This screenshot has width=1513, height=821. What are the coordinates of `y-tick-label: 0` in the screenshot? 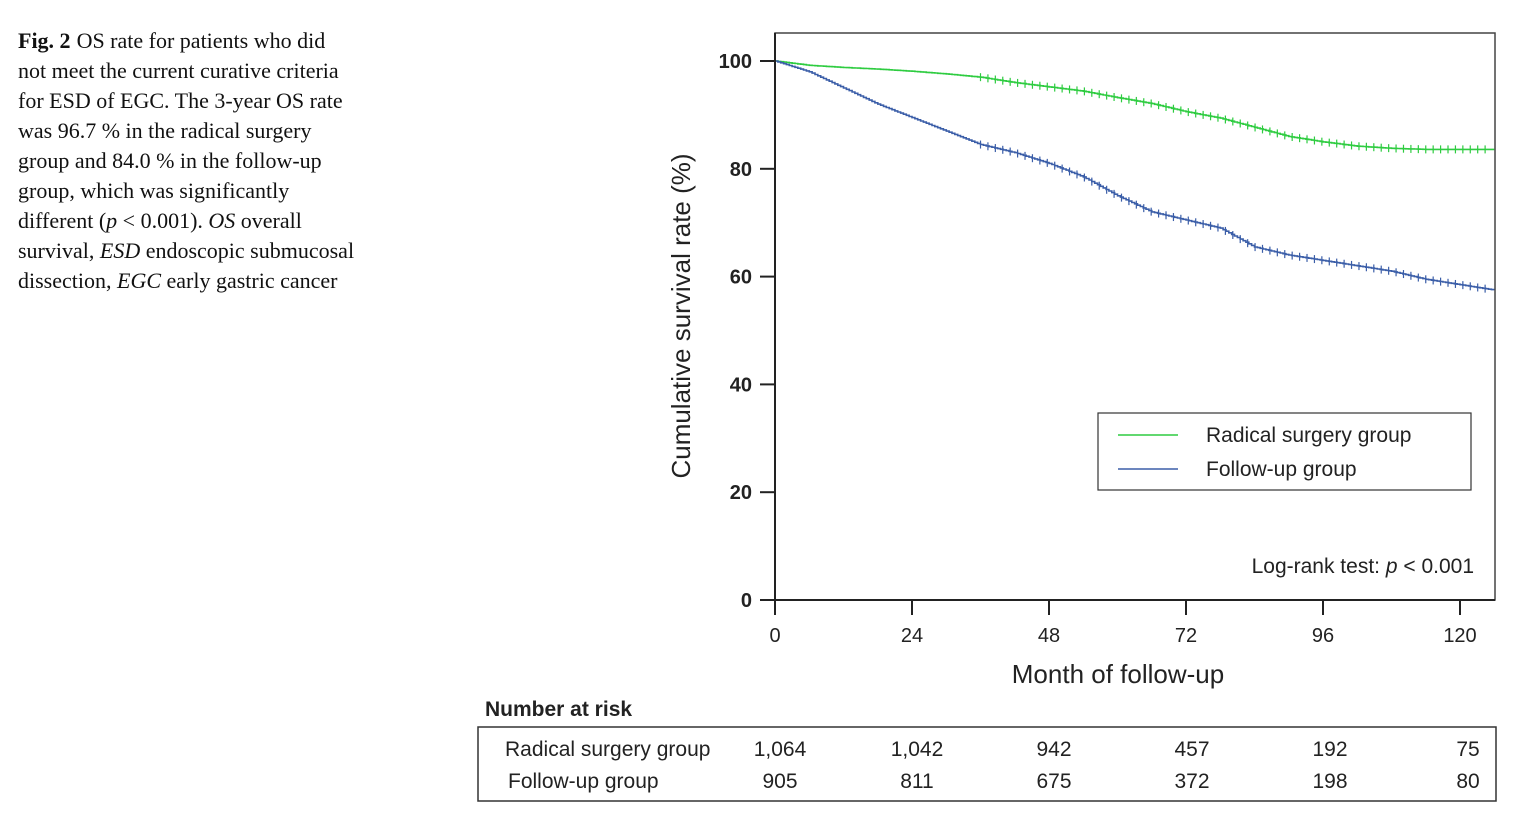 It's located at (746, 601).